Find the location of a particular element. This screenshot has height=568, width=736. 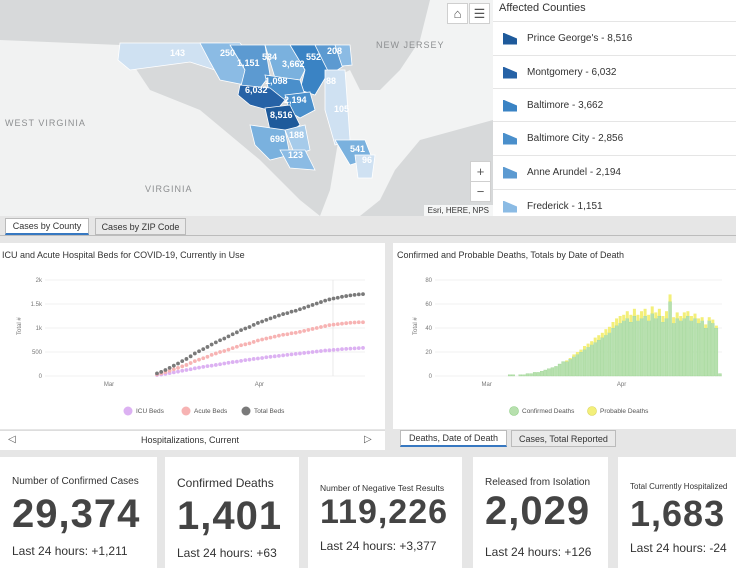

tab-cases-total: Cases, Total Reported is located at coordinates (563, 438).